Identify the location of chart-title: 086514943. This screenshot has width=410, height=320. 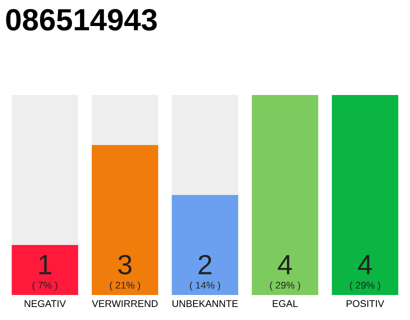
(81, 19).